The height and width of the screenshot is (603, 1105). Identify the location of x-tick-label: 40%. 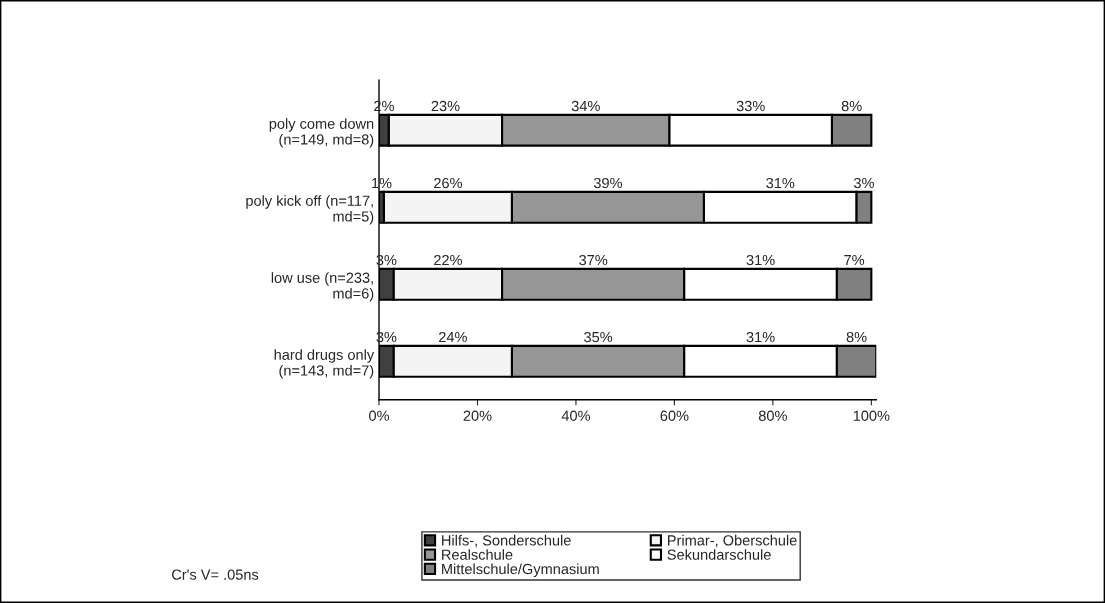
(576, 415).